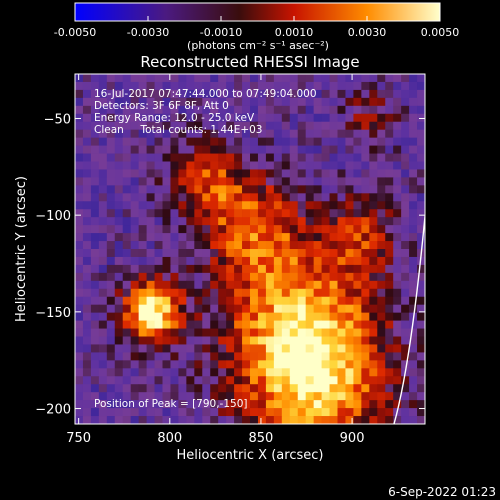  Describe the element at coordinates (250, 455) in the screenshot. I see `x-axis-label: Heliocentric X (arcsec)` at that location.